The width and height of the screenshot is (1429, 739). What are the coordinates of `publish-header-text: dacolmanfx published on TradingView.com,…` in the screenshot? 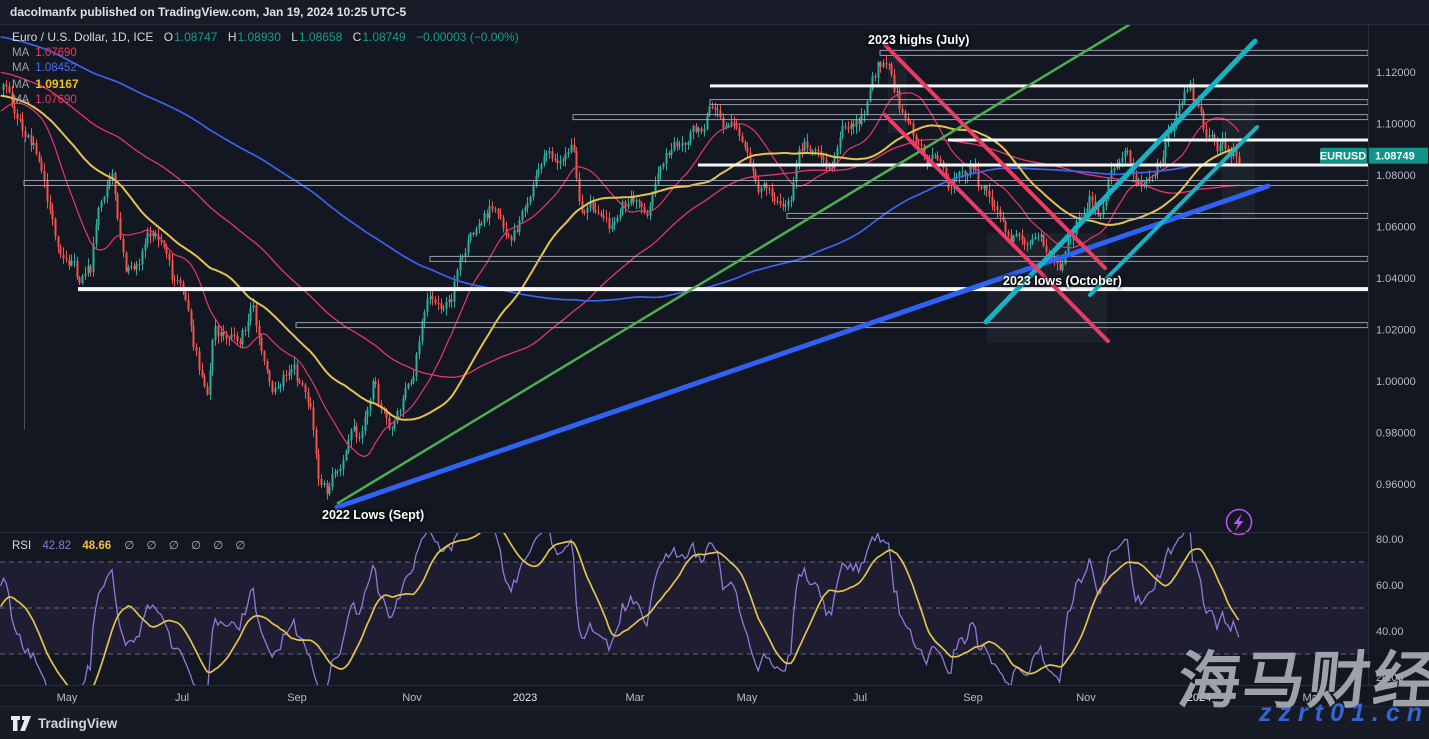 It's located at (208, 12).